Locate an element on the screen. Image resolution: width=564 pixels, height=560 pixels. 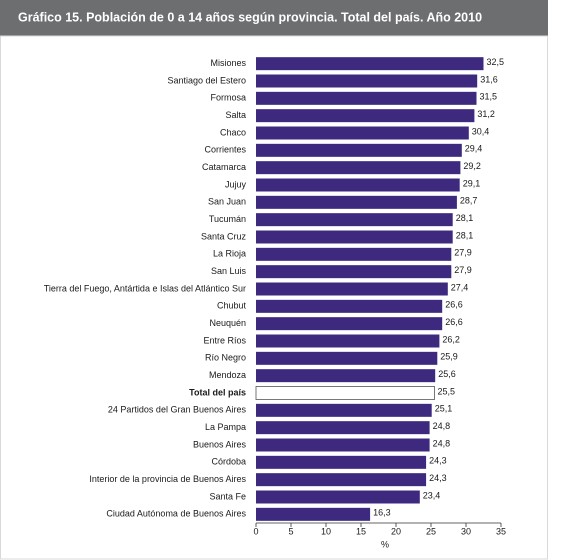
value-label: 32,5 is located at coordinates (496, 62).